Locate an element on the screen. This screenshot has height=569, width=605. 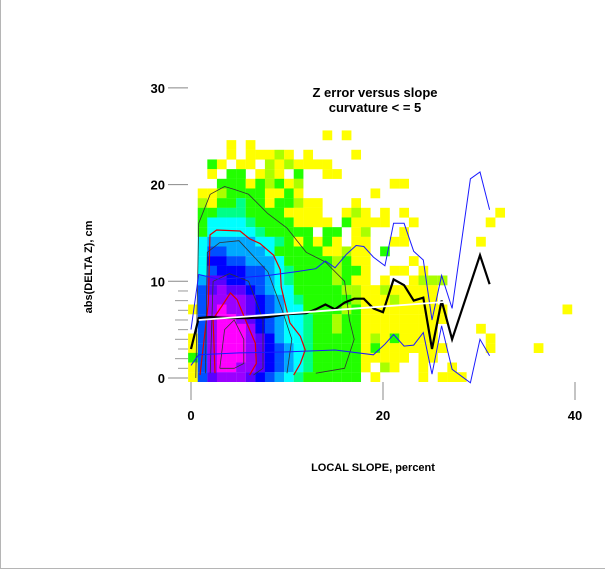
contour-lines is located at coordinates (275, 282).